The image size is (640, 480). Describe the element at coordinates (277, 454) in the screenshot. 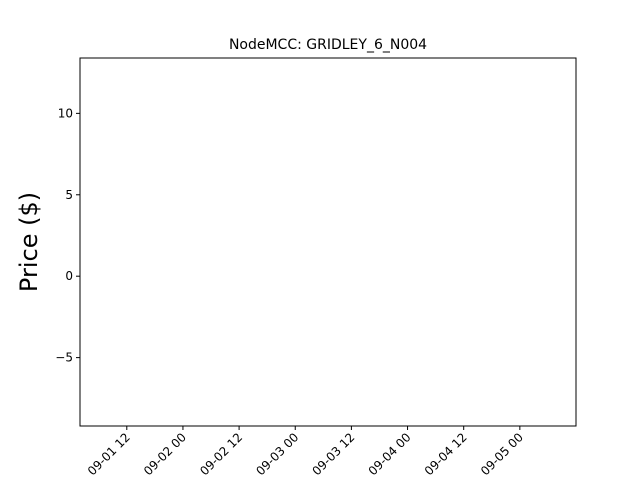

I see `x-tick-label: 09-03 00` at that location.